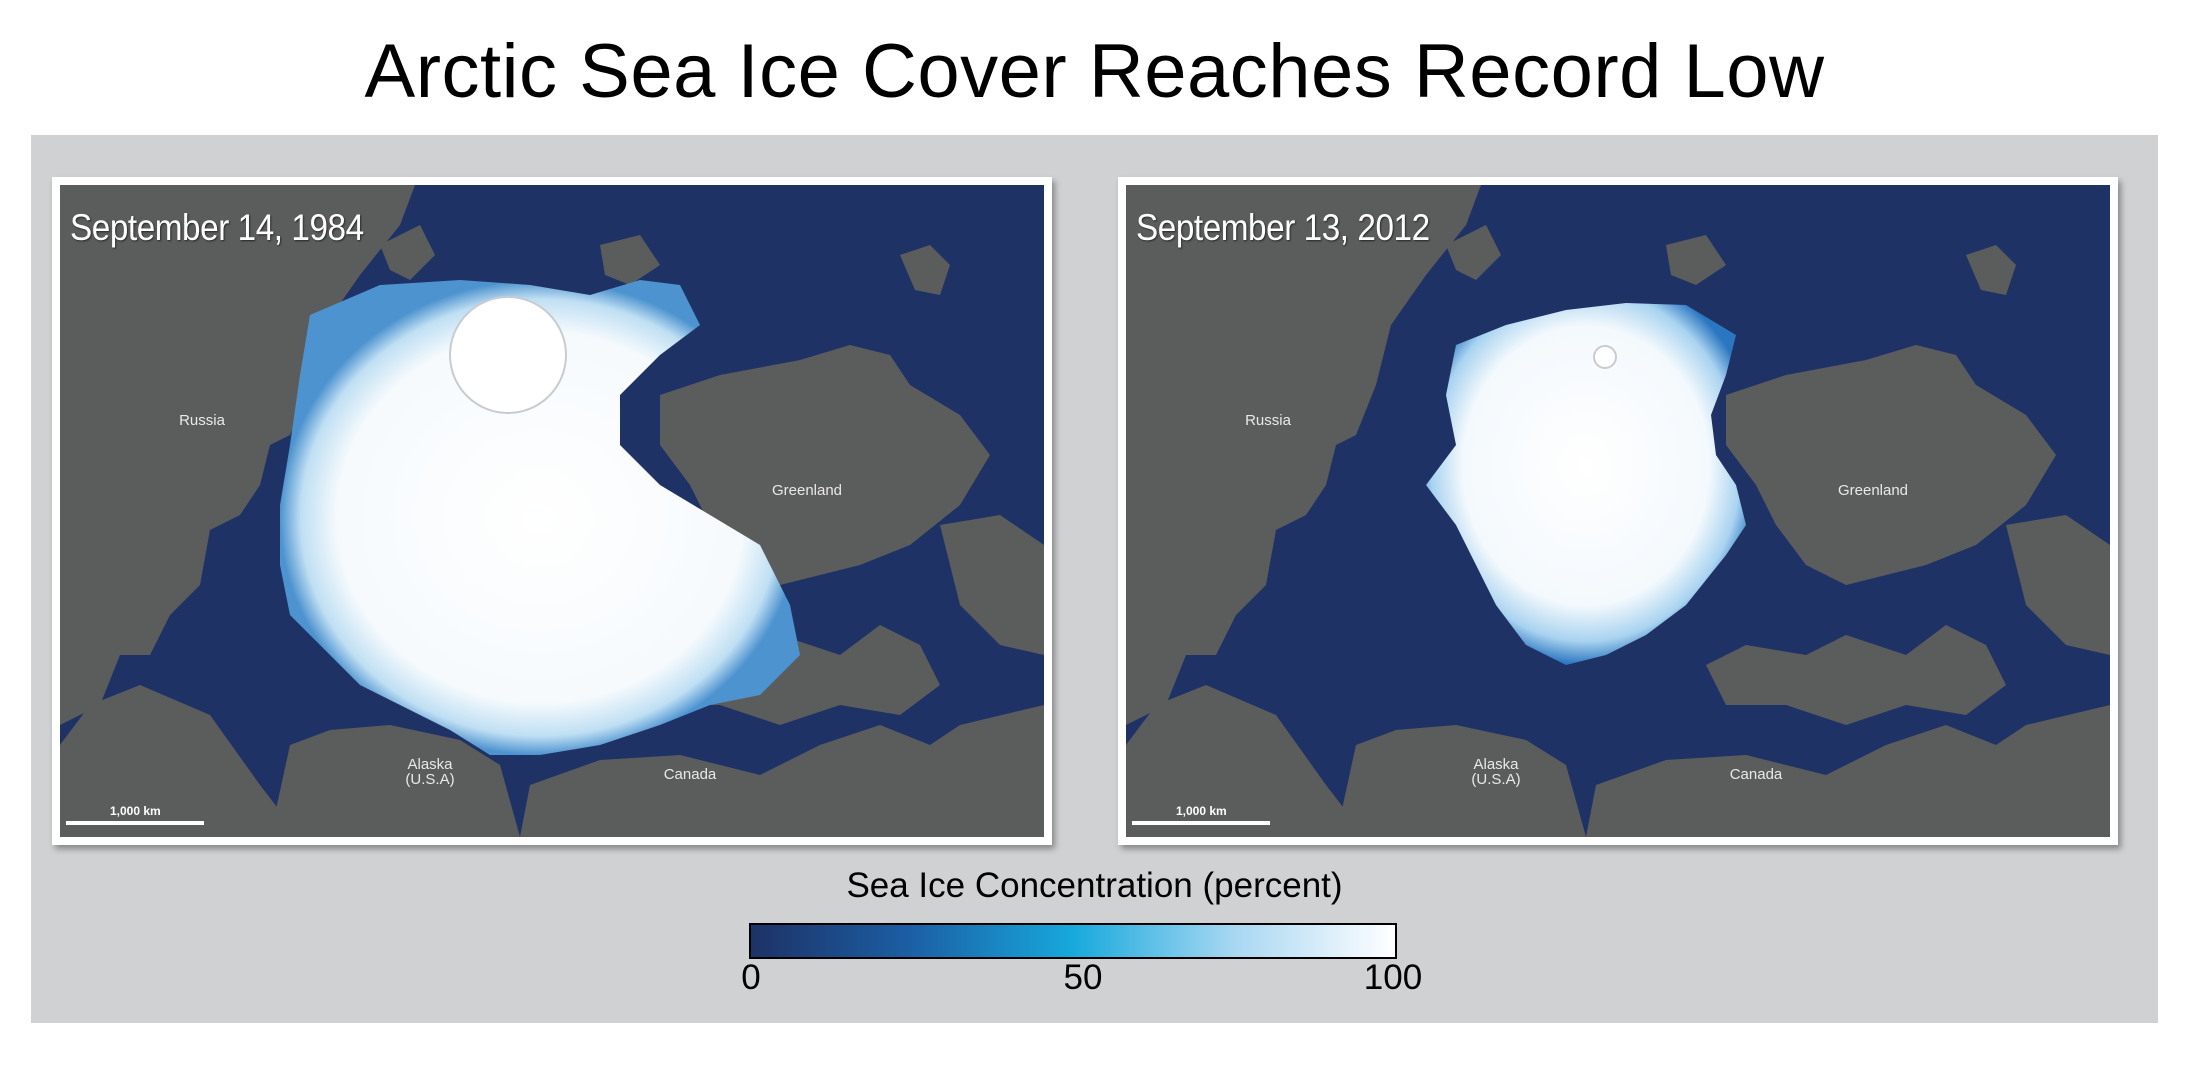  What do you see at coordinates (217, 227) in the screenshot?
I see `map-date-1984: September 14, 1984` at bounding box center [217, 227].